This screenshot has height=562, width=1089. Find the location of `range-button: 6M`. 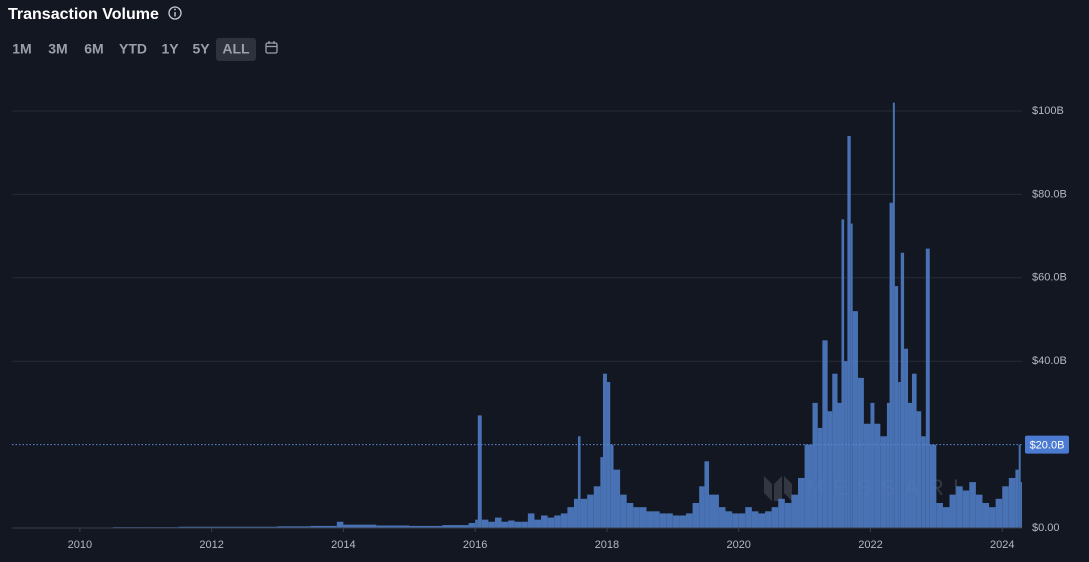

range-button: 6M is located at coordinates (93, 49).